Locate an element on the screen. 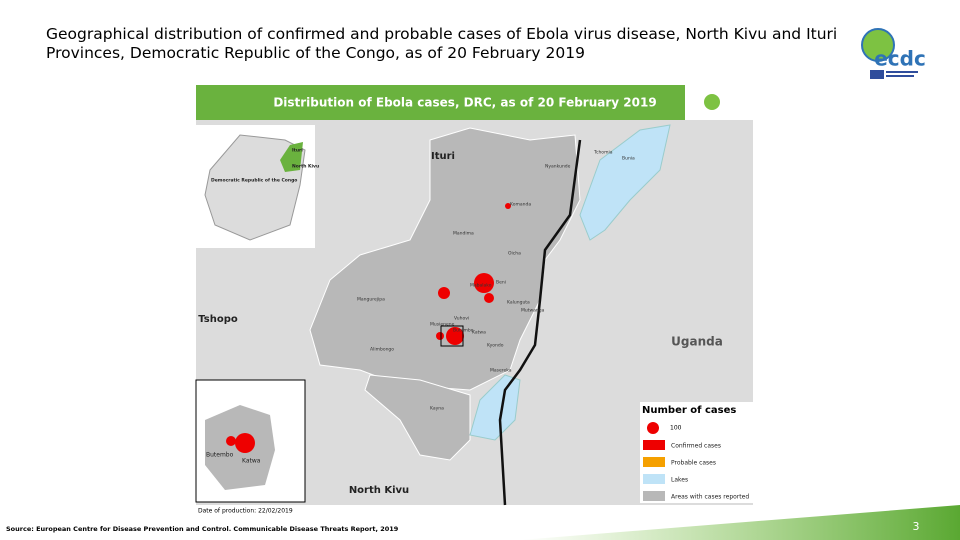  footer-band is located at coordinates (740, 522).